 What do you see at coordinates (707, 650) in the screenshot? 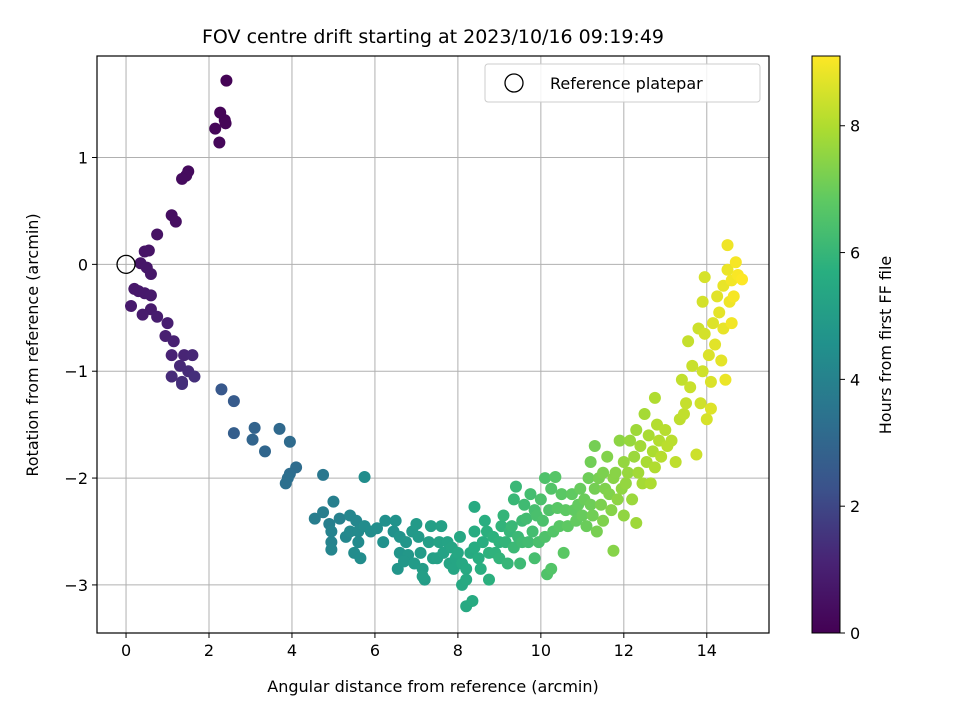
I see `x-tick-label-7: 14` at bounding box center [707, 650].